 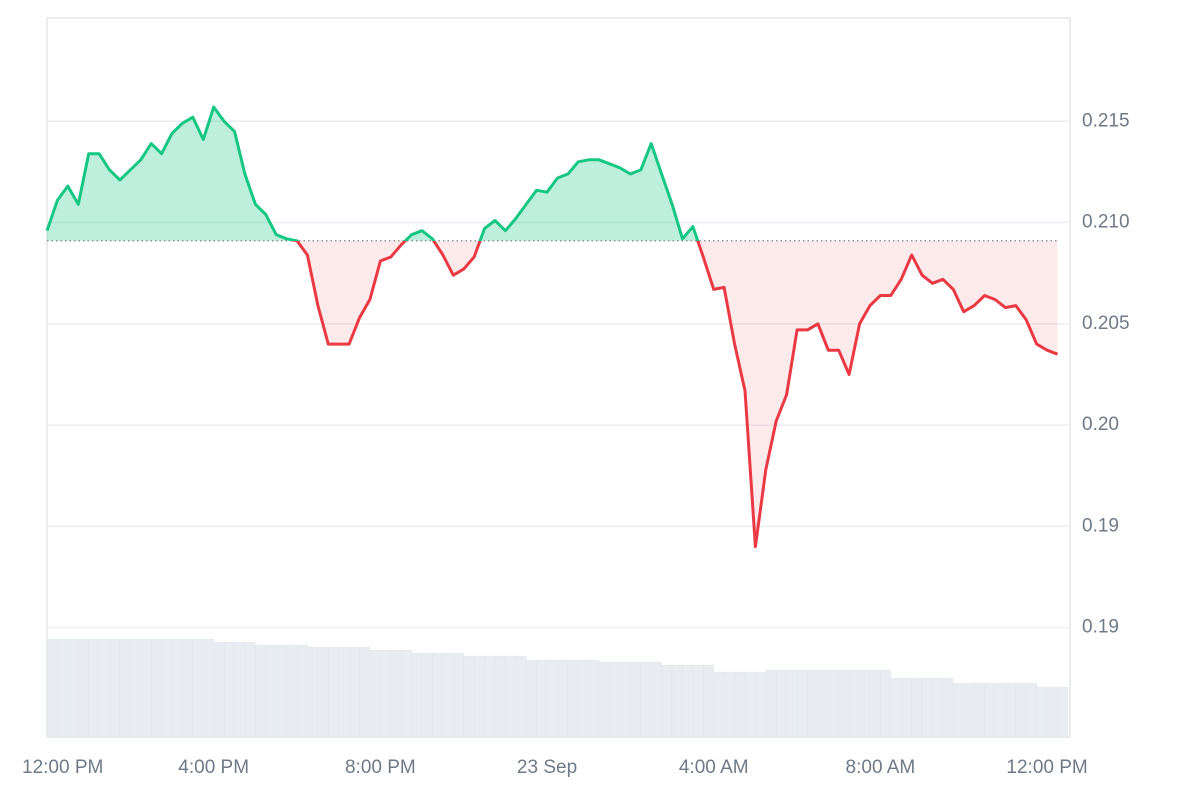 What do you see at coordinates (380, 767) in the screenshot?
I see `x-tick-label: 8:00 PM` at bounding box center [380, 767].